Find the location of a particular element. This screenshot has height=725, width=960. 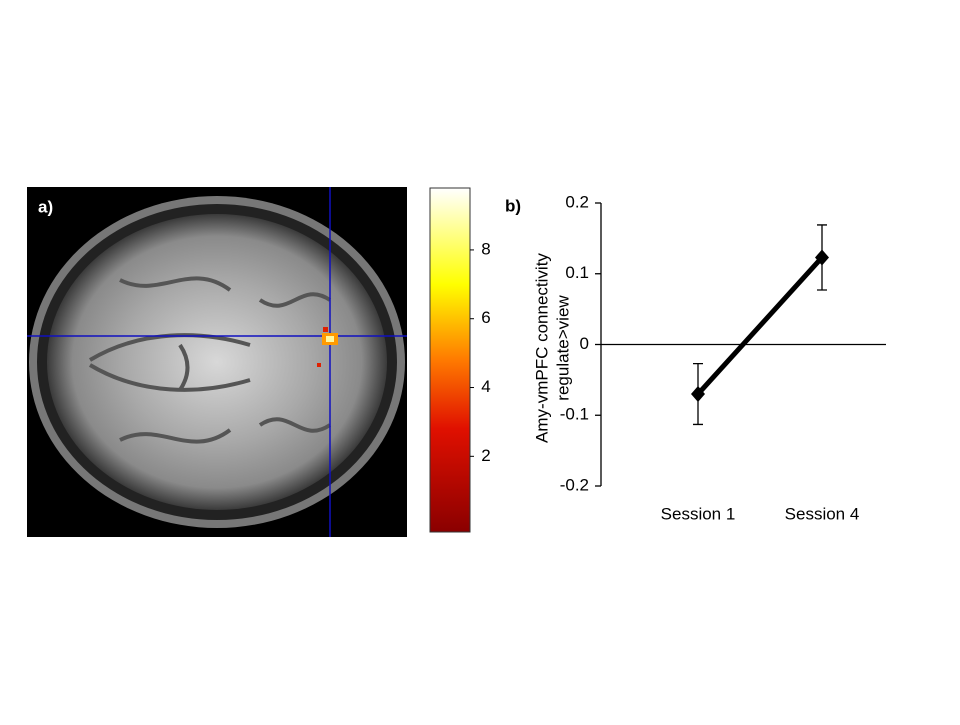

panel-label: b) is located at coordinates (513, 205).